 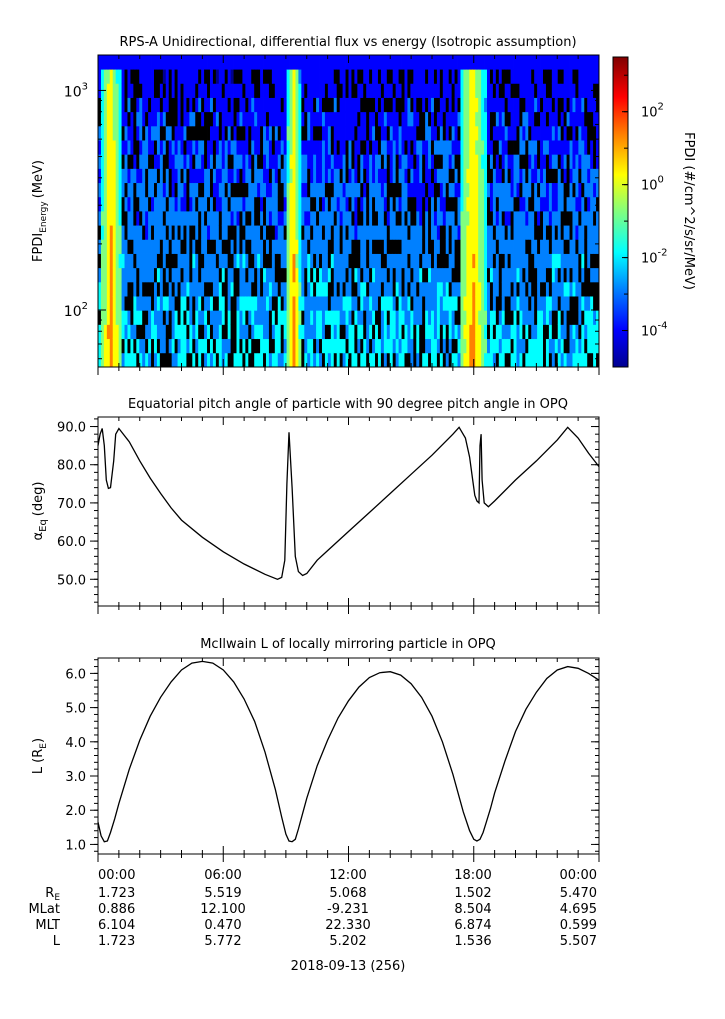 What do you see at coordinates (652, 111) in the screenshot?
I see `colorbar-tick-label: 102` at bounding box center [652, 111].